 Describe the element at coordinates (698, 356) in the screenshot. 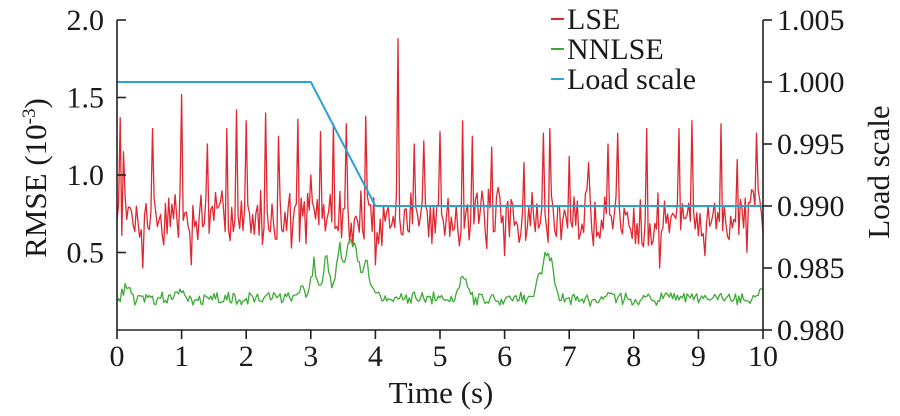

I see `x-tick-label: 9` at that location.